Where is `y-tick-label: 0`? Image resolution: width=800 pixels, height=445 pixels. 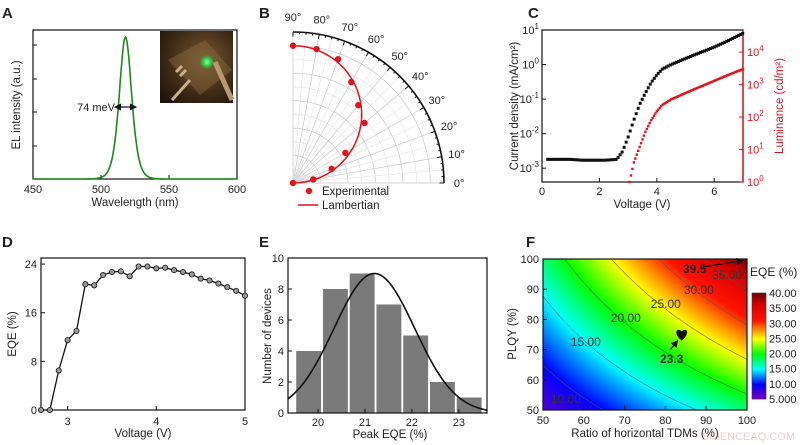 y-tick-label: 0 is located at coordinates (281, 414).